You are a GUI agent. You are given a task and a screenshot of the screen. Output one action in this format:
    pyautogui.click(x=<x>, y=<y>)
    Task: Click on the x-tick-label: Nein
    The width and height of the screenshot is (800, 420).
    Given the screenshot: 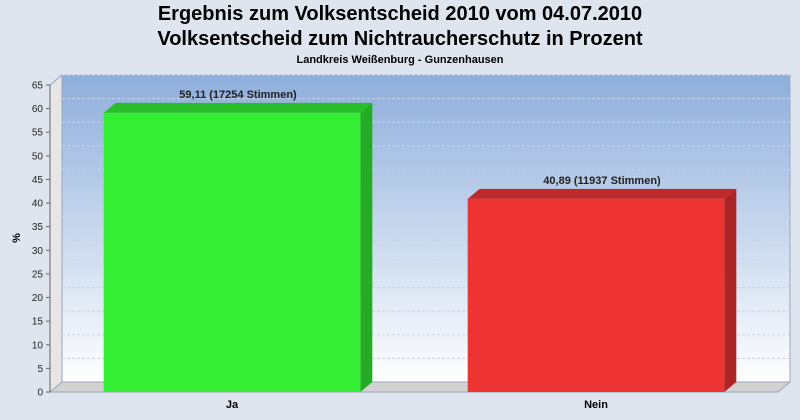 What is the action you would take?
    pyautogui.click(x=596, y=405)
    